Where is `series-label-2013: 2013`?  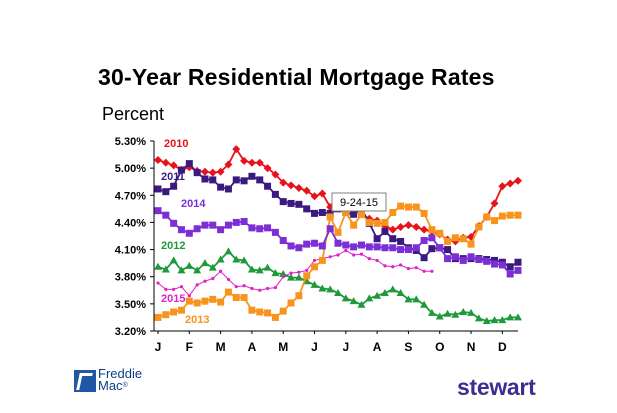 series-label-2013: 2013 is located at coordinates (197, 320).